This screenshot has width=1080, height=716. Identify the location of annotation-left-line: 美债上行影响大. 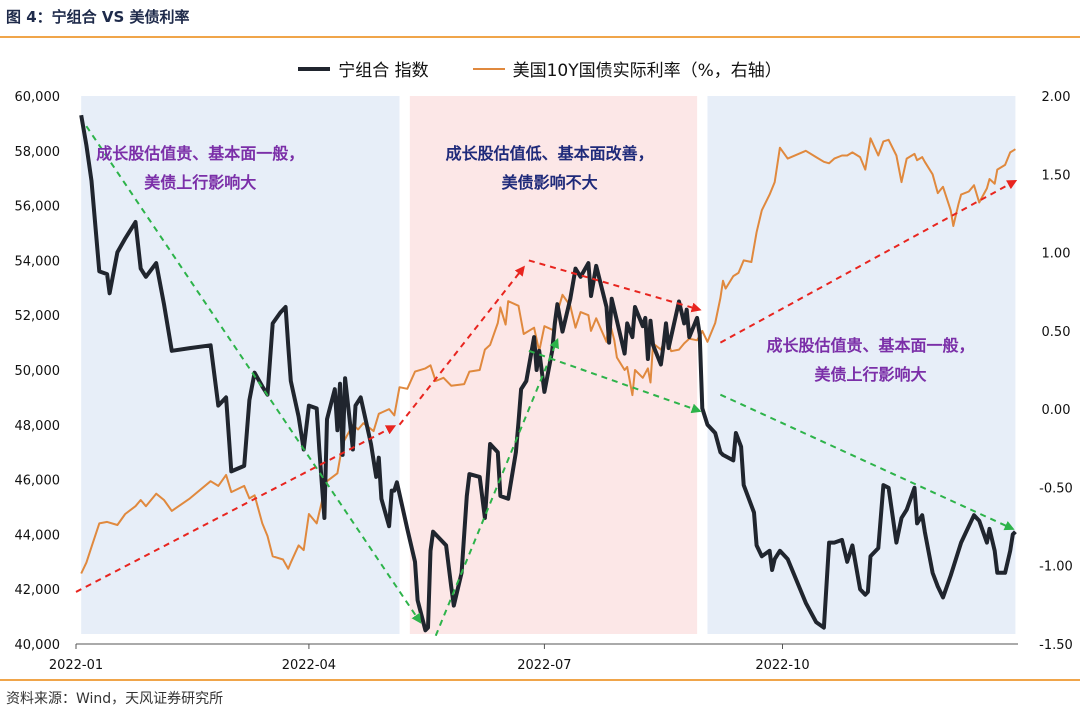
(200, 182).